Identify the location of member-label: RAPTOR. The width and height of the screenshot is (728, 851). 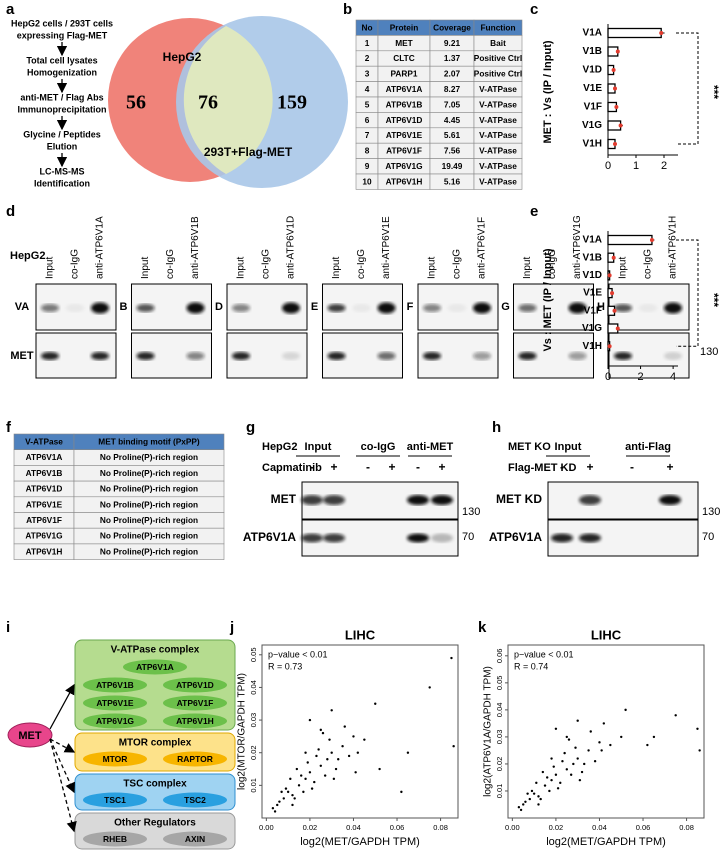
(195, 759).